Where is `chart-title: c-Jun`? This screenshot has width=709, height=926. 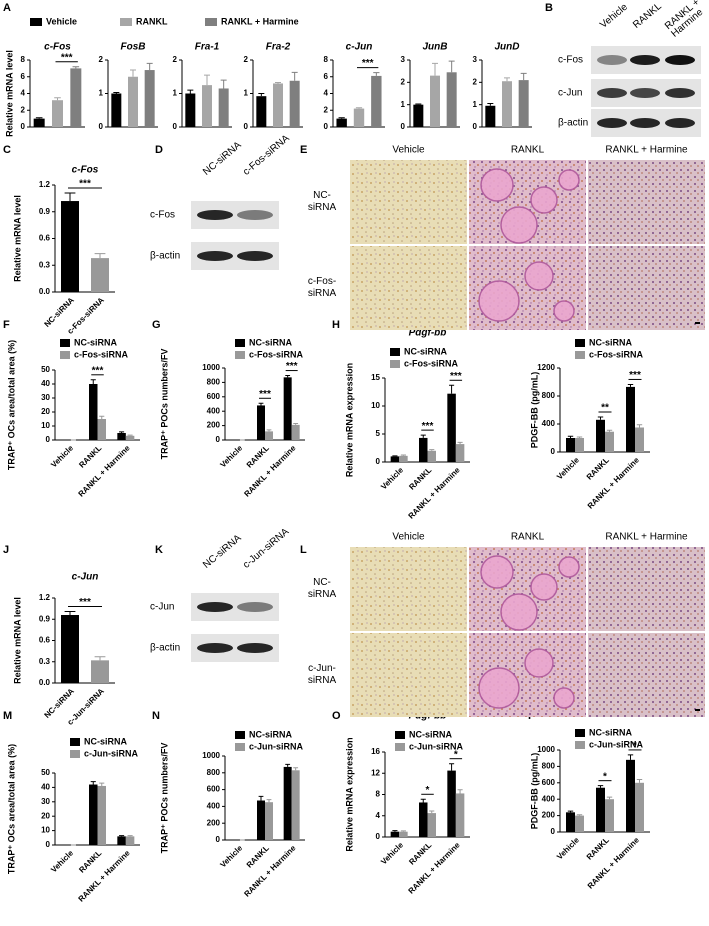 chart-title: c-Jun is located at coordinates (359, 47).